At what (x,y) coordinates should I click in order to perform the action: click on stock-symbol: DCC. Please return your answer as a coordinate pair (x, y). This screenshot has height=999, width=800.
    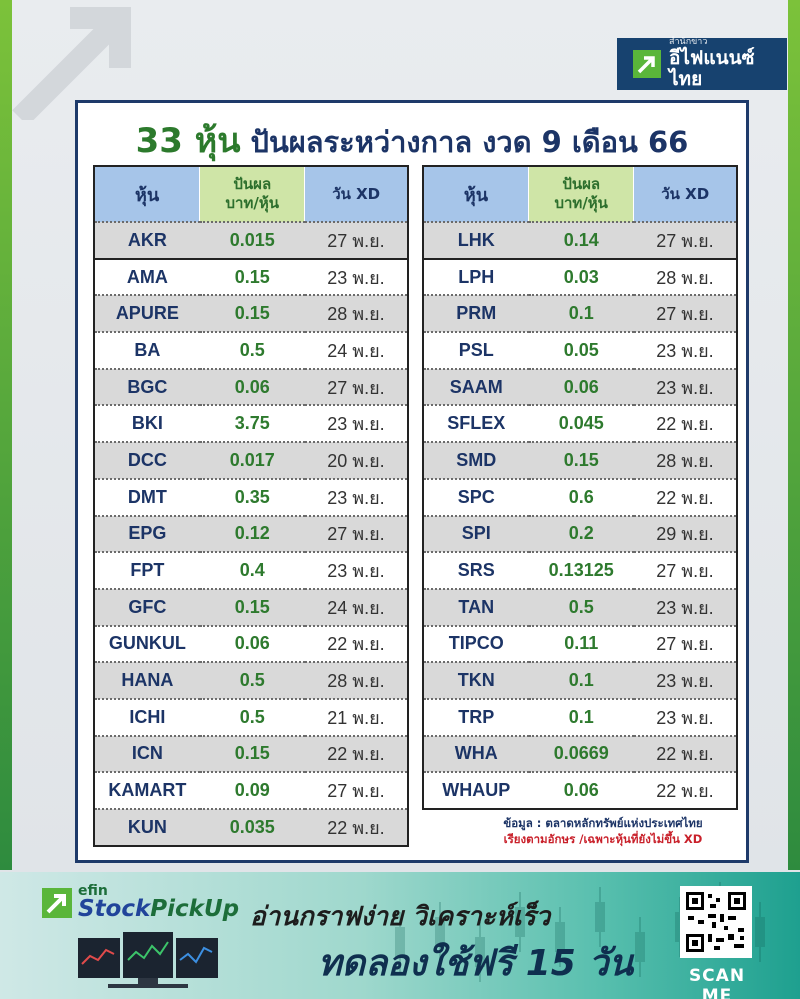
    Looking at the image, I should click on (147, 460).